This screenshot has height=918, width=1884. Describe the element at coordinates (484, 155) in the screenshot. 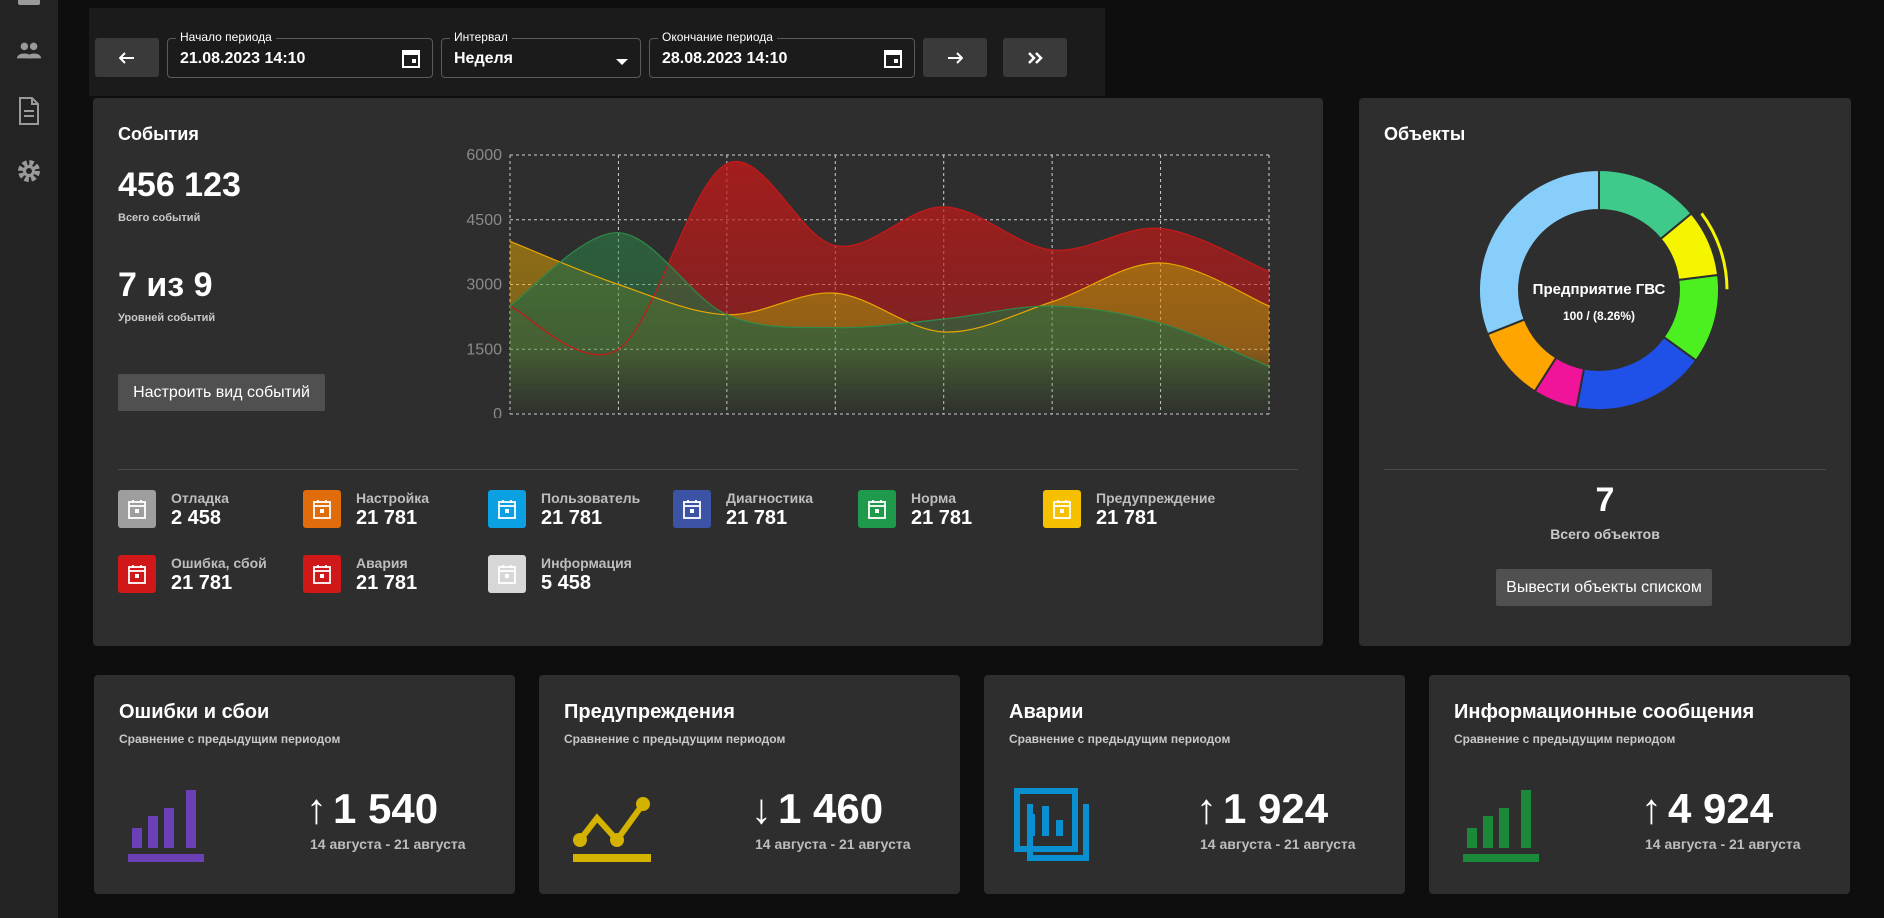

I see `y-tick-label: 6000` at that location.